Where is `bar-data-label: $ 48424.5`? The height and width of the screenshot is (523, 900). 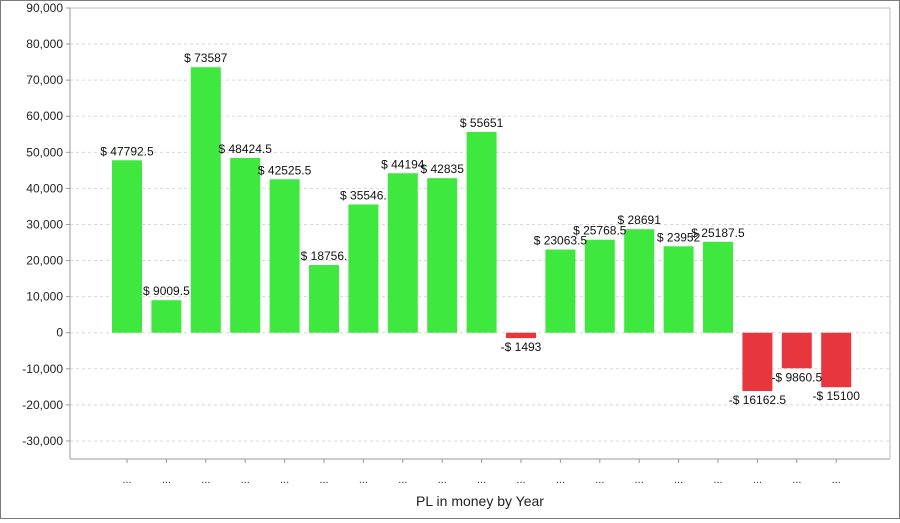 bar-data-label: $ 48424.5 is located at coordinates (246, 149).